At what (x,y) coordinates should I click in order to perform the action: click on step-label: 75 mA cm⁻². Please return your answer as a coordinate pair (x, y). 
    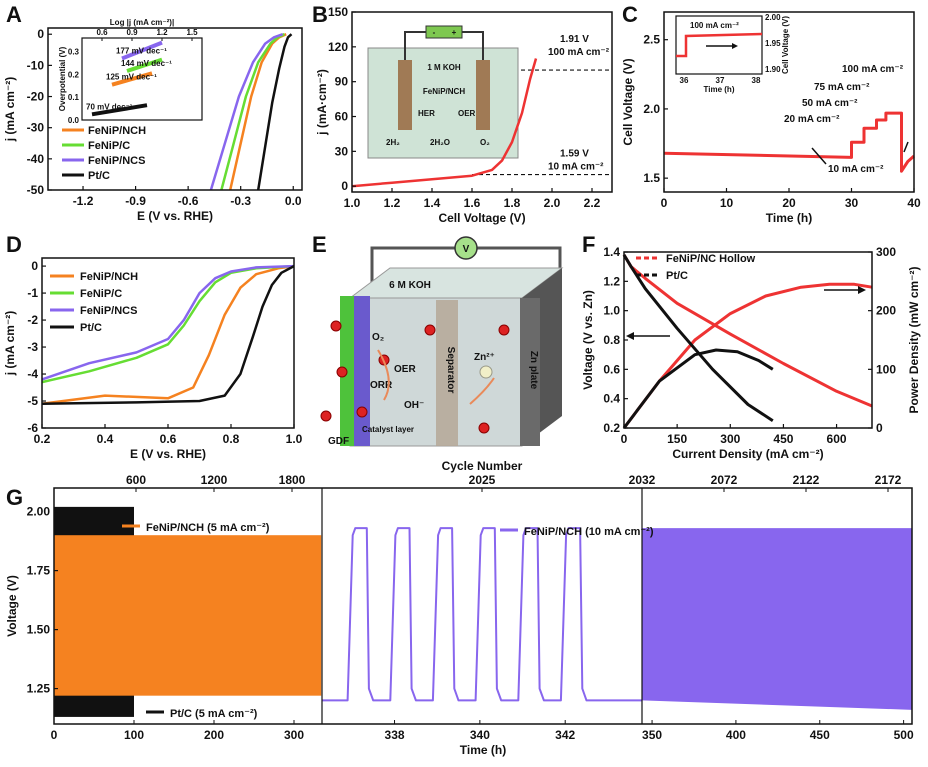
    Looking at the image, I should click on (842, 87).